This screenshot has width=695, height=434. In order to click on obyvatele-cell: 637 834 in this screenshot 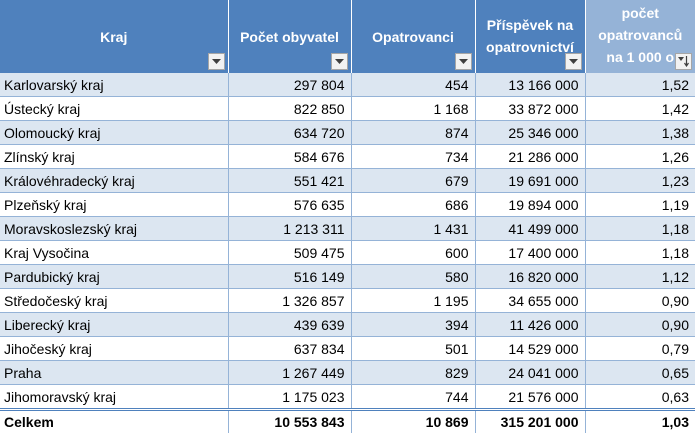, I will do `click(290, 348)`.